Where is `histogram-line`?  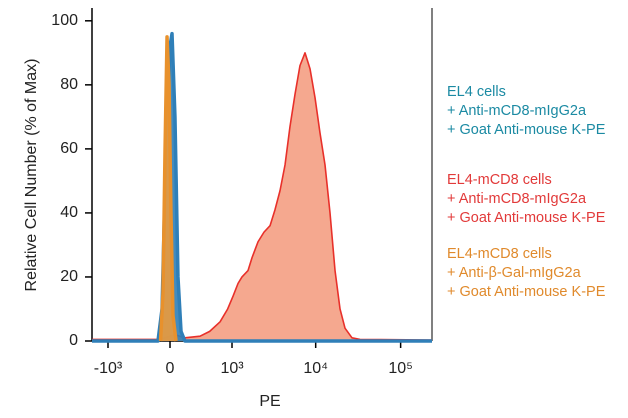
histogram-line is located at coordinates (168, 188).